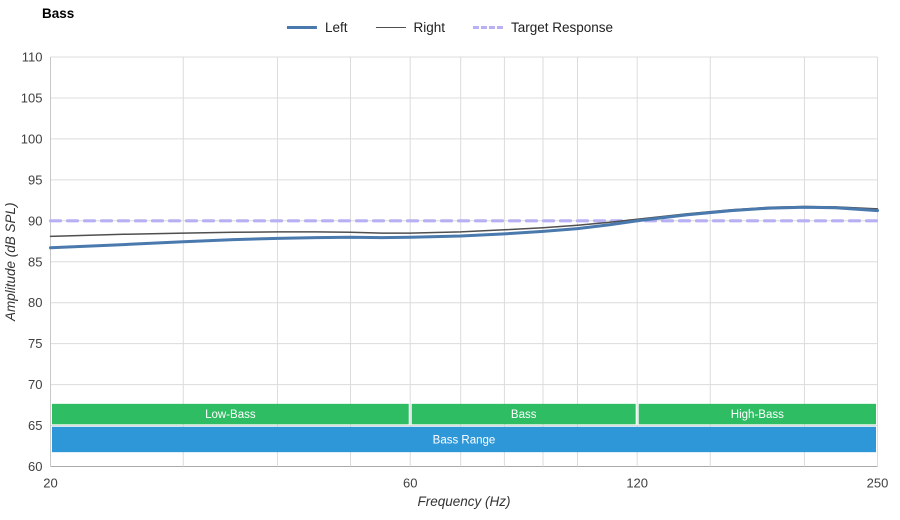  I want to click on band-label-bass-range: Bass Range, so click(464, 440).